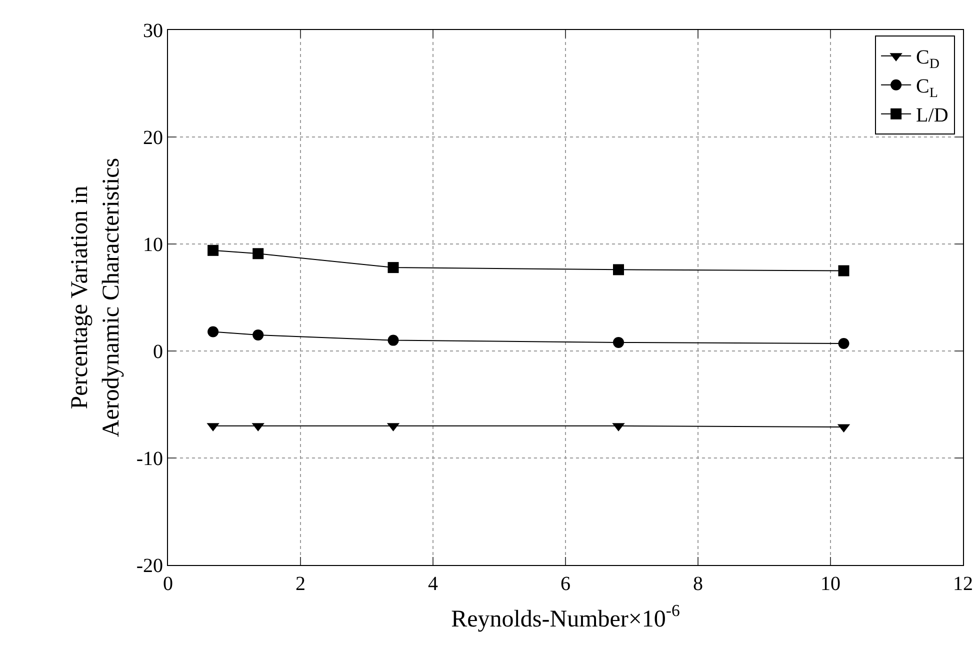 The width and height of the screenshot is (980, 662). Describe the element at coordinates (153, 31) in the screenshot. I see `y-tick-label: 30` at that location.